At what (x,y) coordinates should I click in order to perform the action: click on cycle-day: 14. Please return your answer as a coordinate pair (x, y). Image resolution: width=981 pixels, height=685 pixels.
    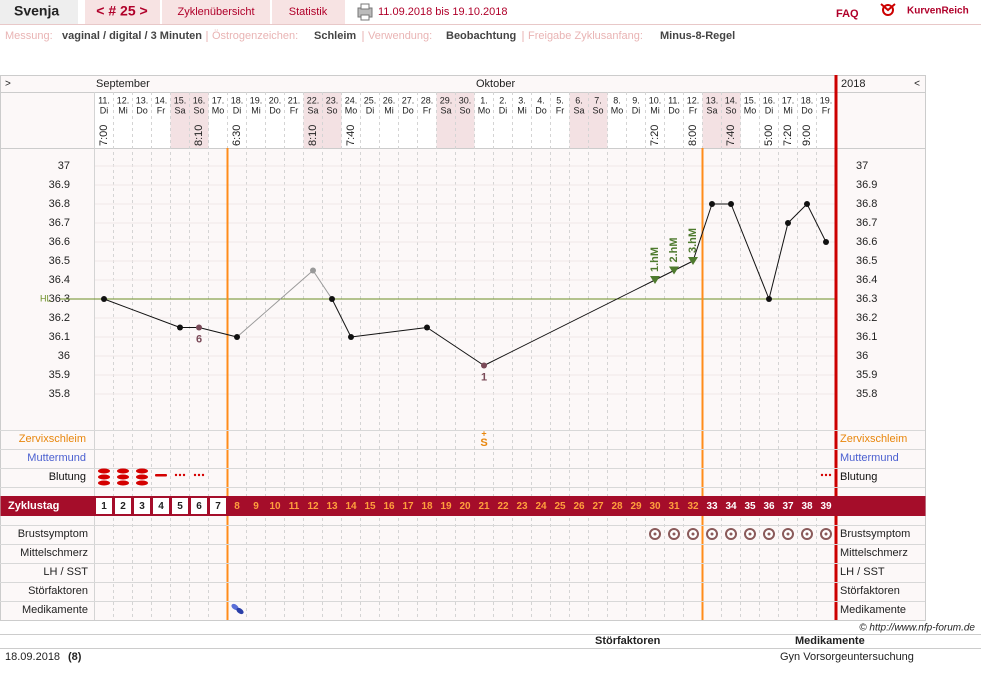
    Looking at the image, I should click on (351, 506).